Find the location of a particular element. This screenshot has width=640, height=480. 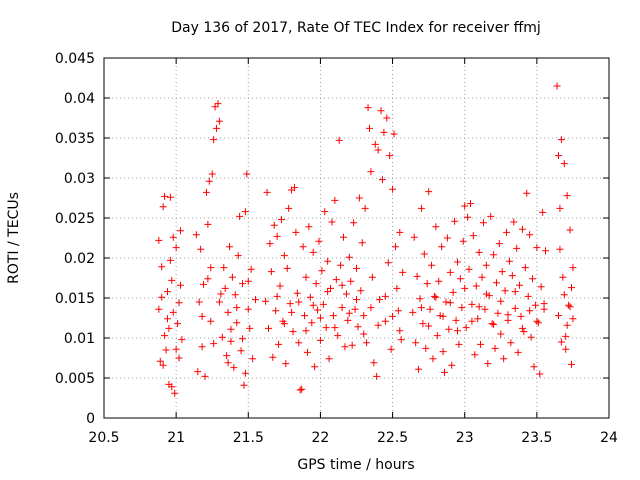

y-tick-label: 0.03 is located at coordinates (79, 179).